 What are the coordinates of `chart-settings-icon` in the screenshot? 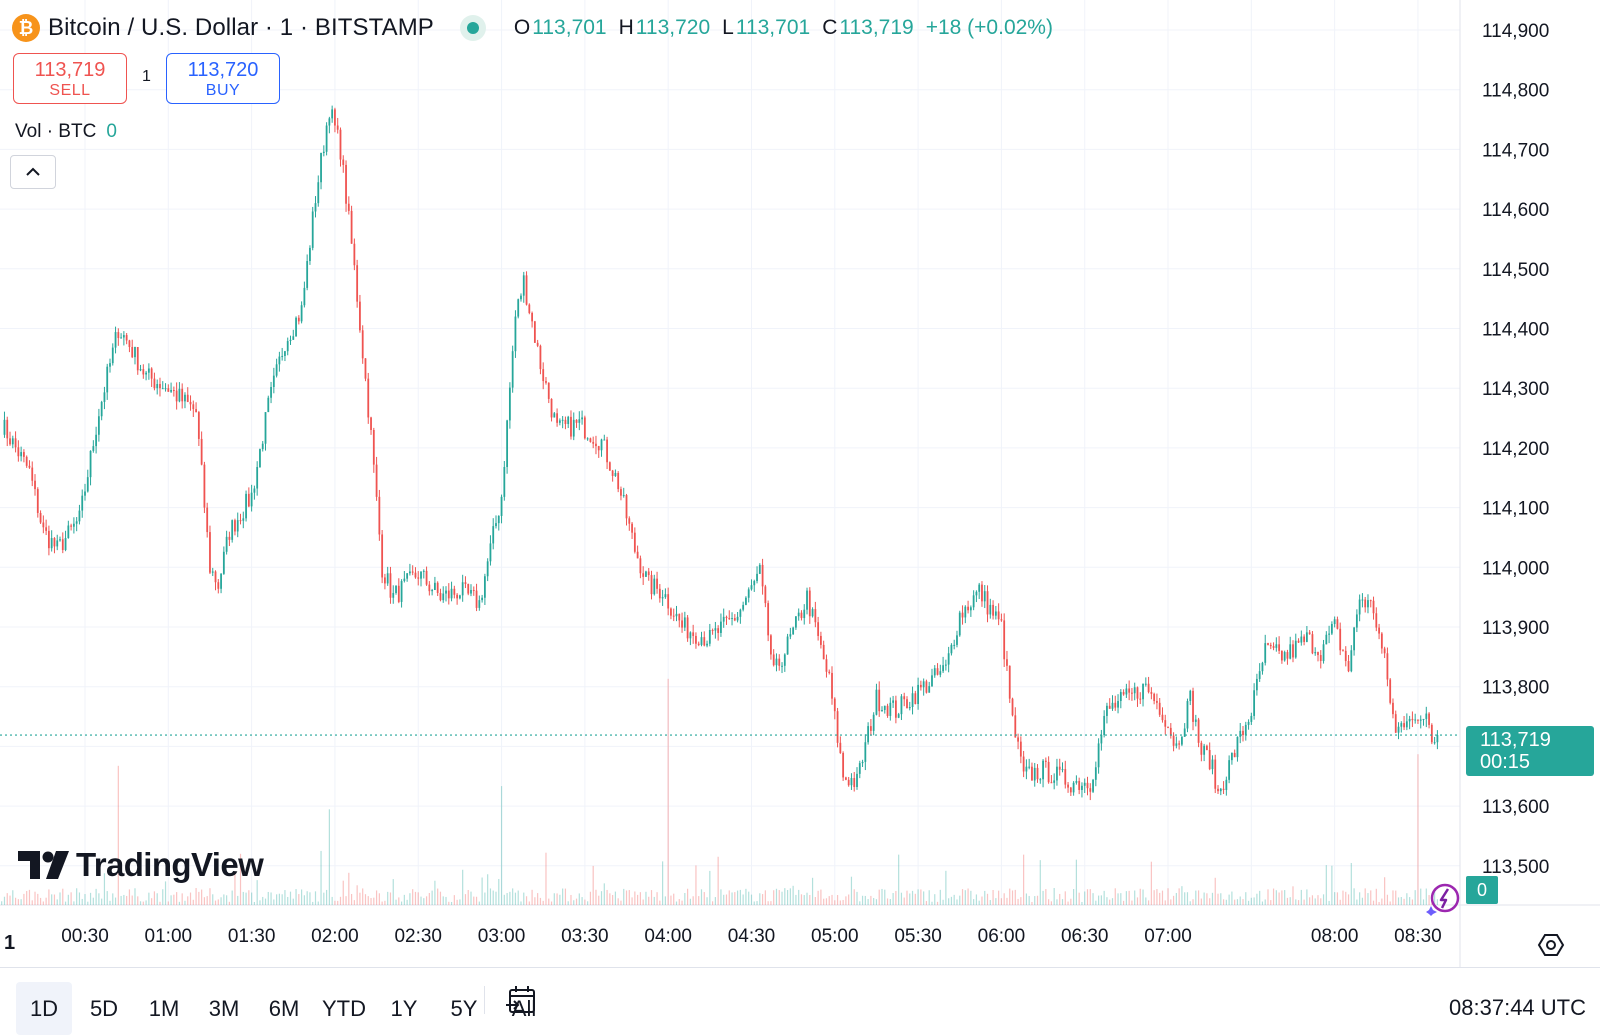 It's located at (1551, 945).